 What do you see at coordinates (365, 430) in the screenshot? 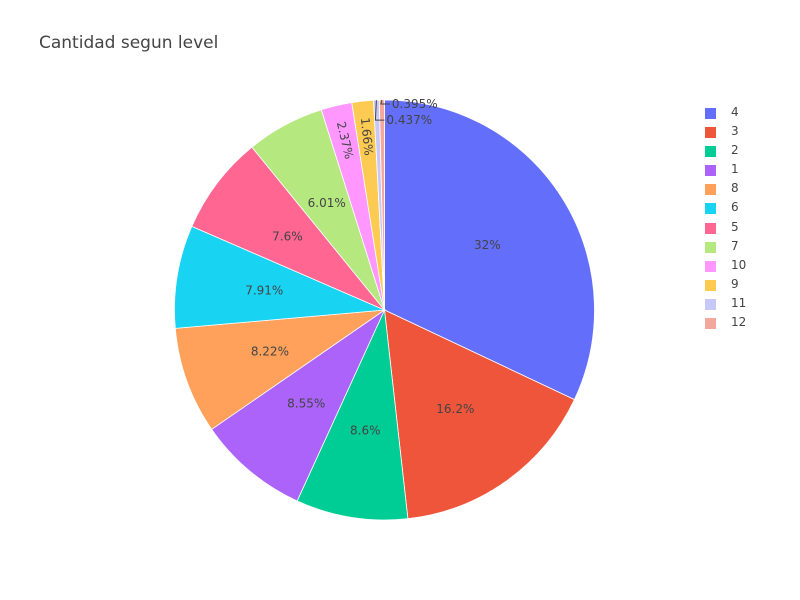
I see `slice-label-2: 8.6%` at bounding box center [365, 430].